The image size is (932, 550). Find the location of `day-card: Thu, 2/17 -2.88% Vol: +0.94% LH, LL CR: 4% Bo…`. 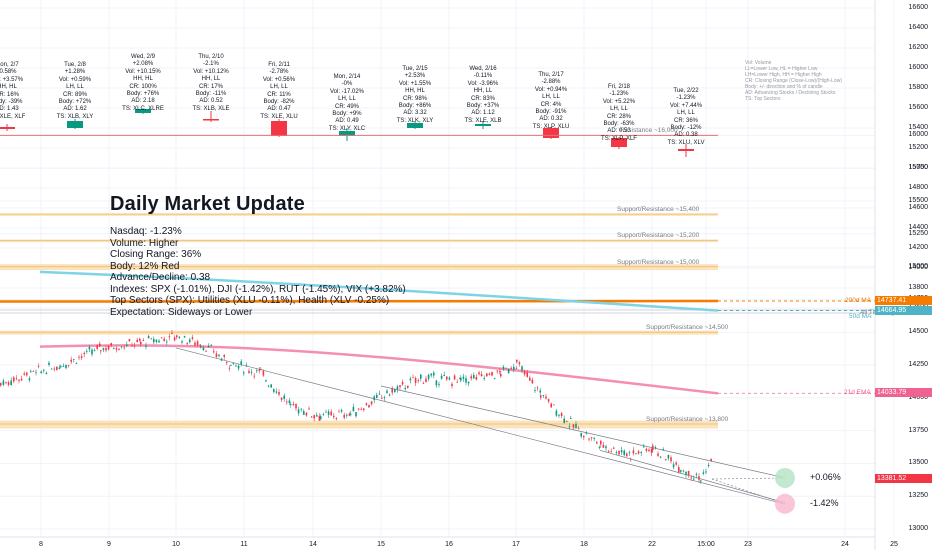

day-card: Thu, 2/17 -2.88% Vol: +0.94% LH, LL CR: 4% Bo… is located at coordinates (551, 101).